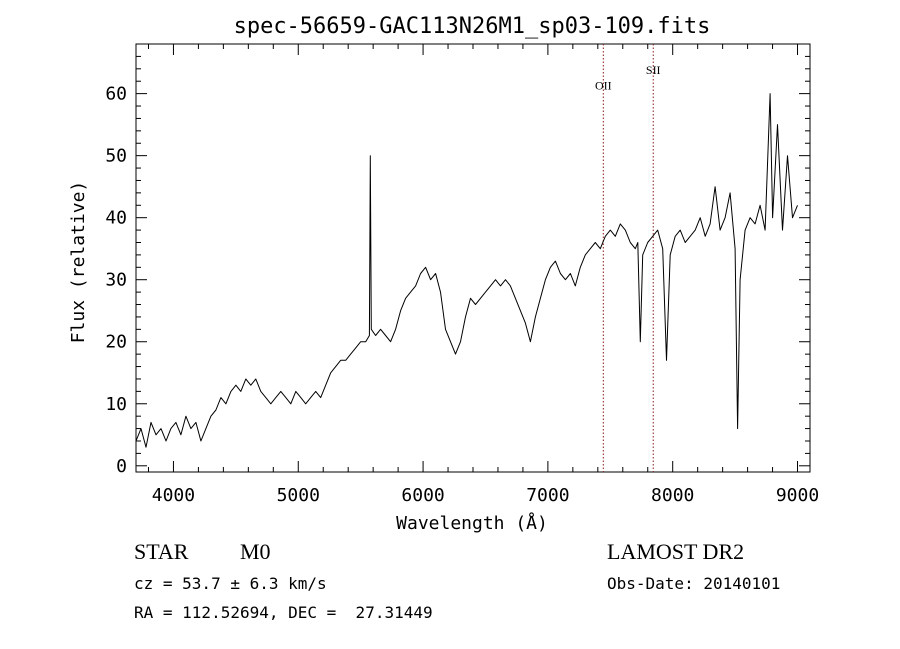  I want to click on x-tick-label: 7000, so click(547, 495).